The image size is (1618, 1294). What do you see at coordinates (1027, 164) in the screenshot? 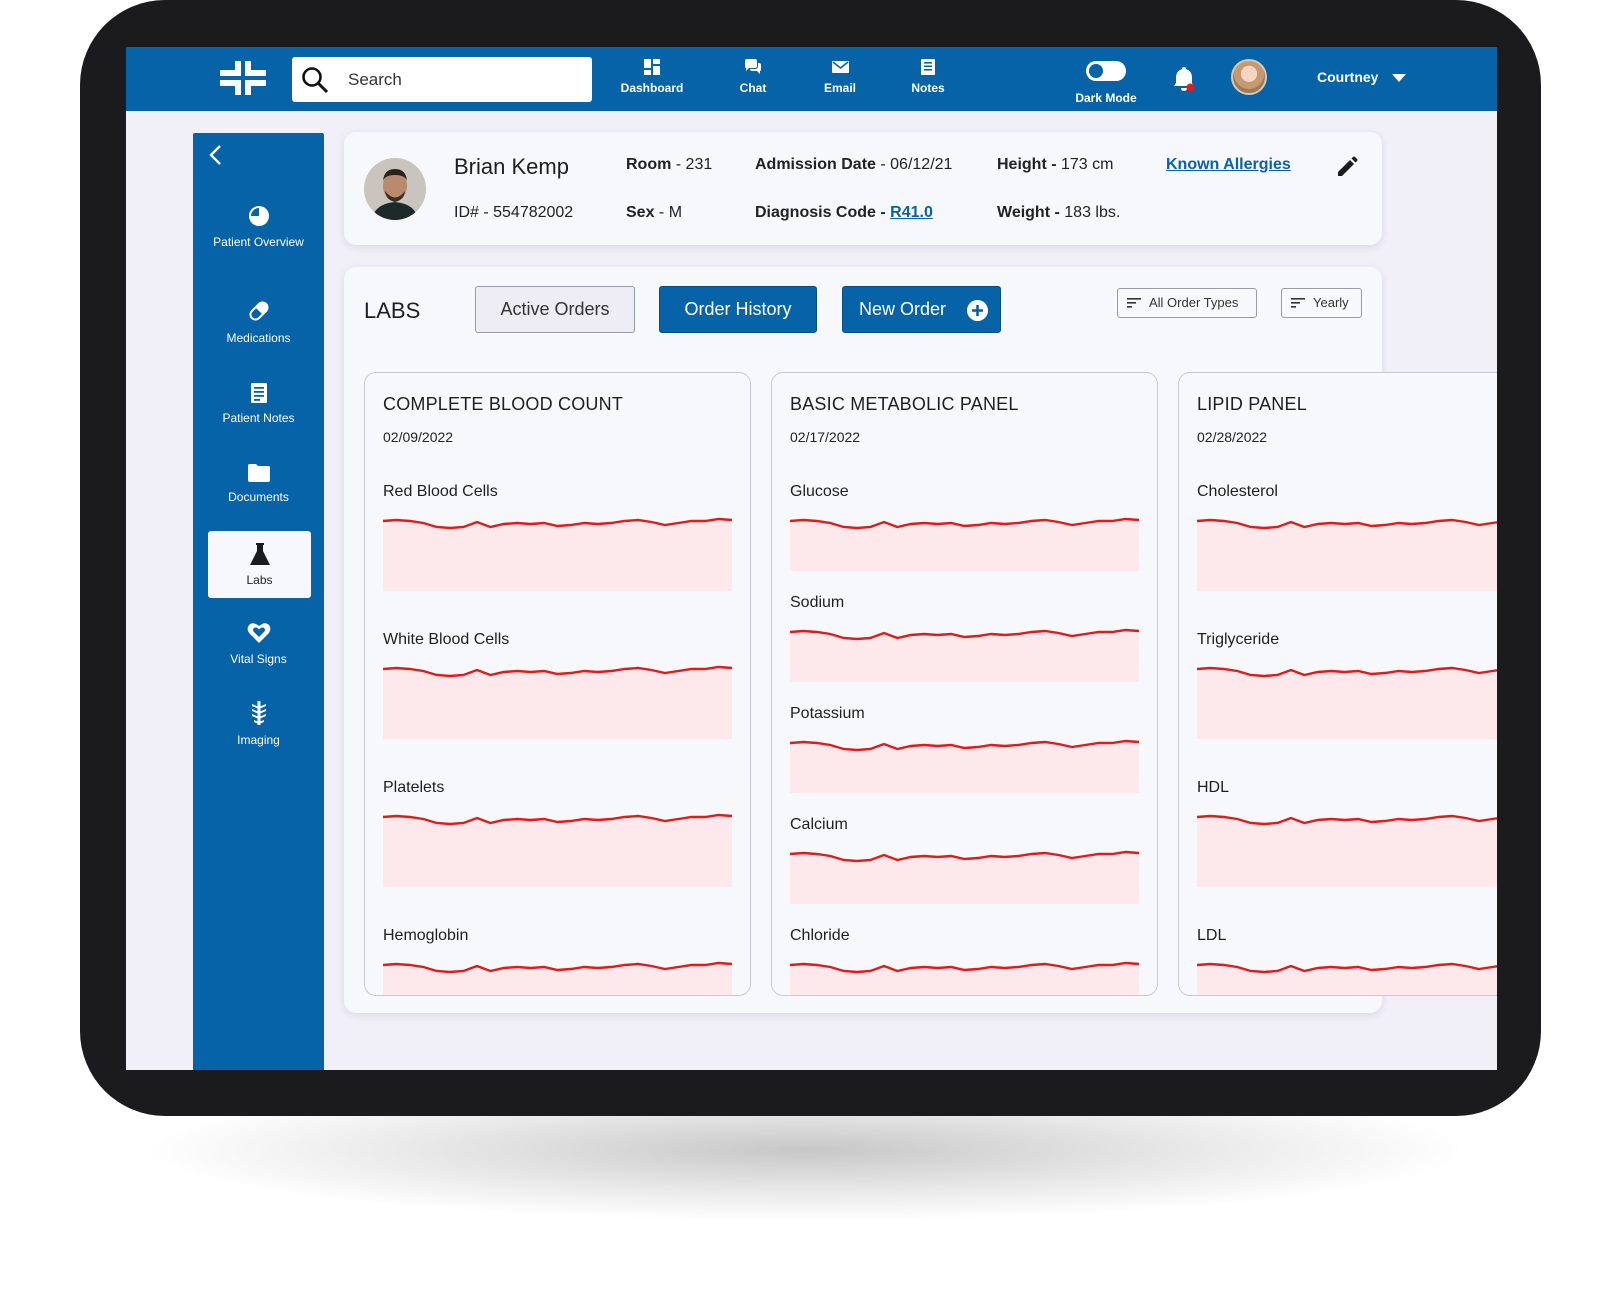
I see `height-label: Height -` at bounding box center [1027, 164].